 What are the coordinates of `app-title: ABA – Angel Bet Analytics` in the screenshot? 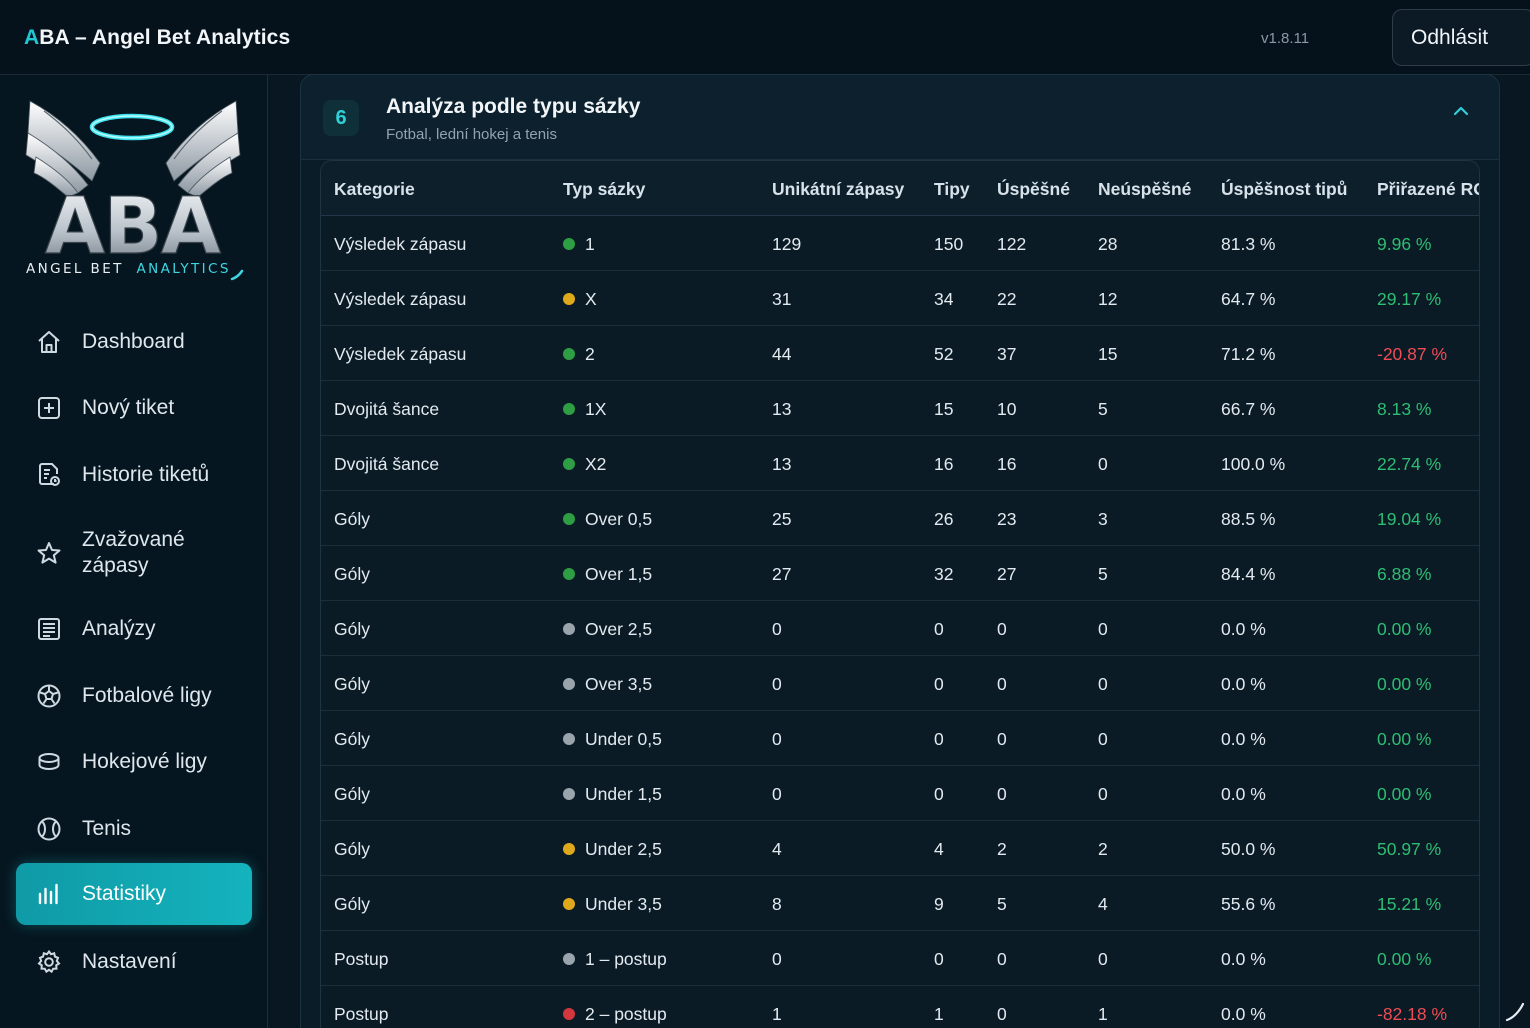 It's located at (157, 37).